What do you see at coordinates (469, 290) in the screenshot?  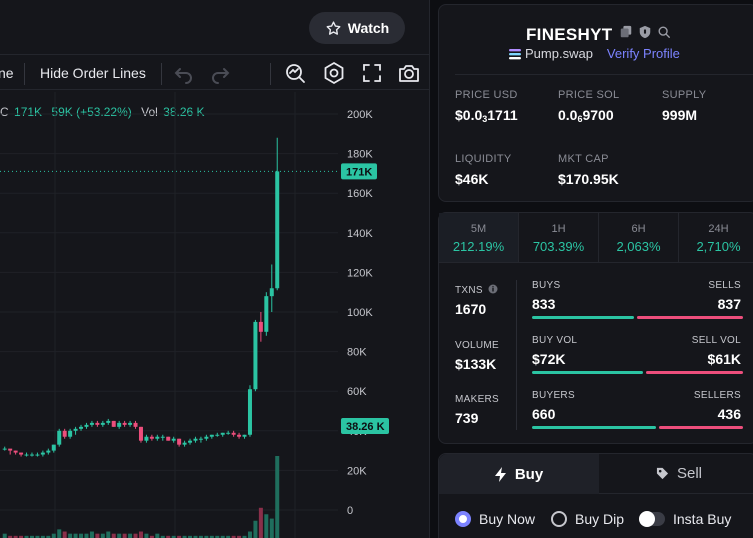 I see `txns-label: TXNS` at bounding box center [469, 290].